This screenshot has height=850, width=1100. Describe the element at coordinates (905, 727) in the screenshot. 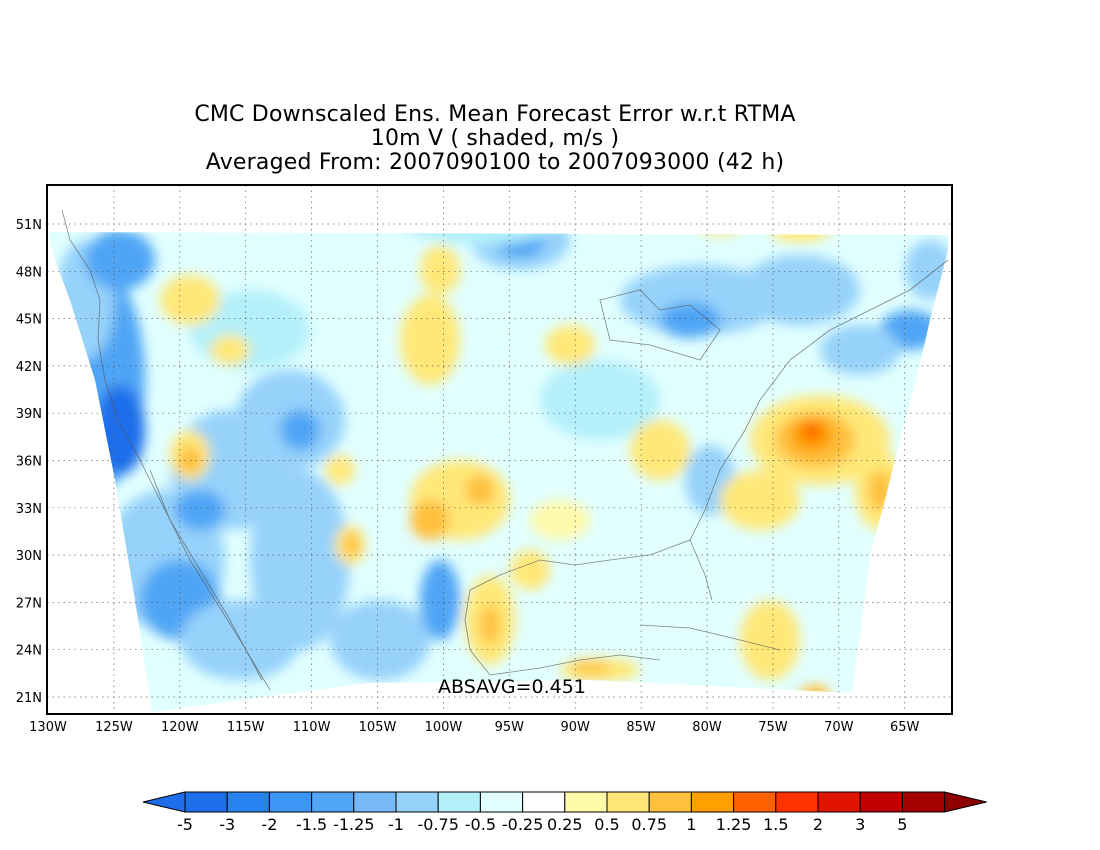

I see `lon-label: 65W` at that location.